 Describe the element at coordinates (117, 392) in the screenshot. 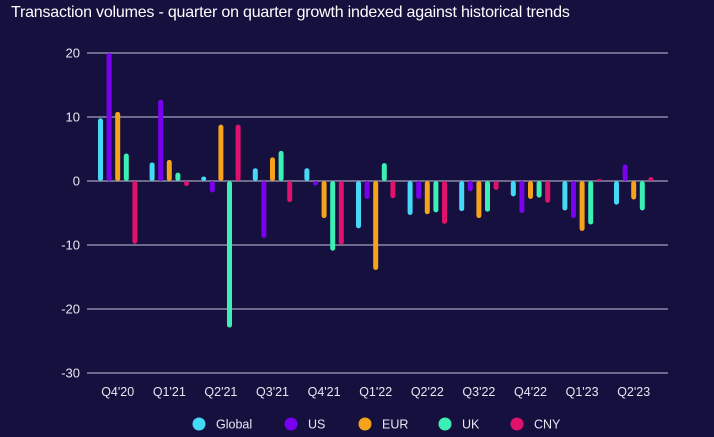

I see `x-tick-label: Q4'20` at that location.